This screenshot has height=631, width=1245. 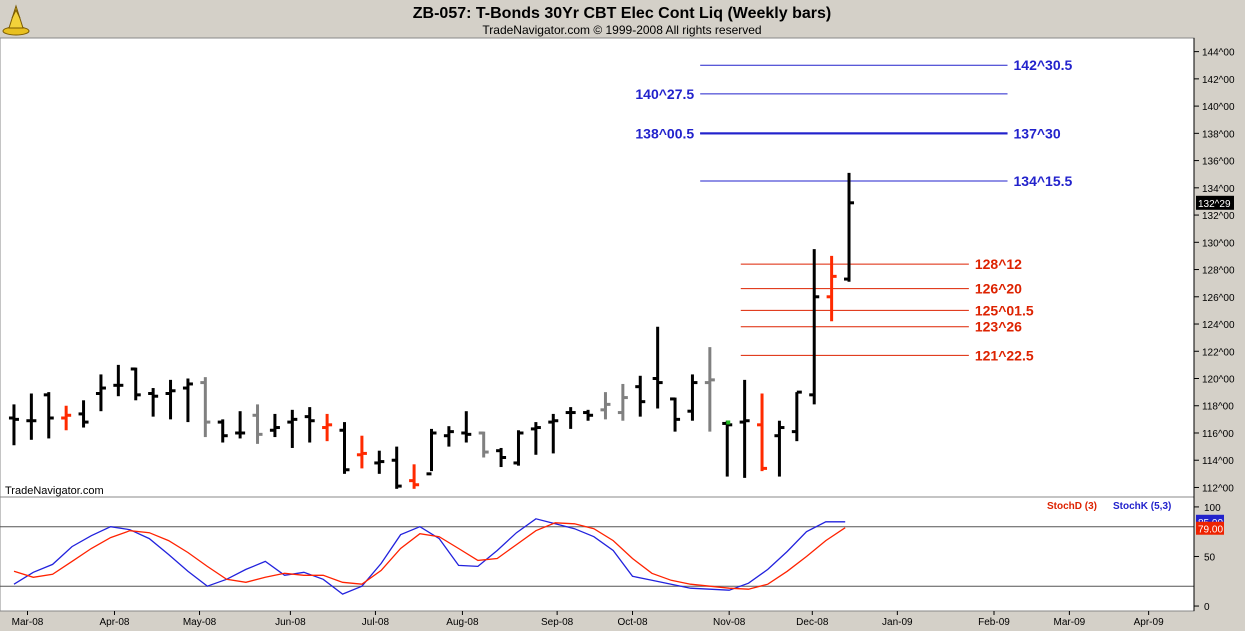 What do you see at coordinates (1212, 508) in the screenshot?
I see `stoch-y-tick-label: 100` at bounding box center [1212, 508].